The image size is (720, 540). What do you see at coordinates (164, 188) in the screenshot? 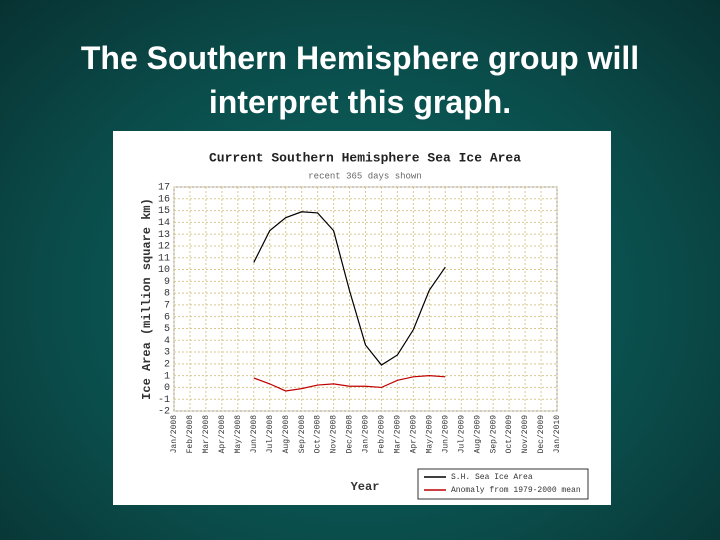
I see `y-tick-label: 17` at bounding box center [164, 188].